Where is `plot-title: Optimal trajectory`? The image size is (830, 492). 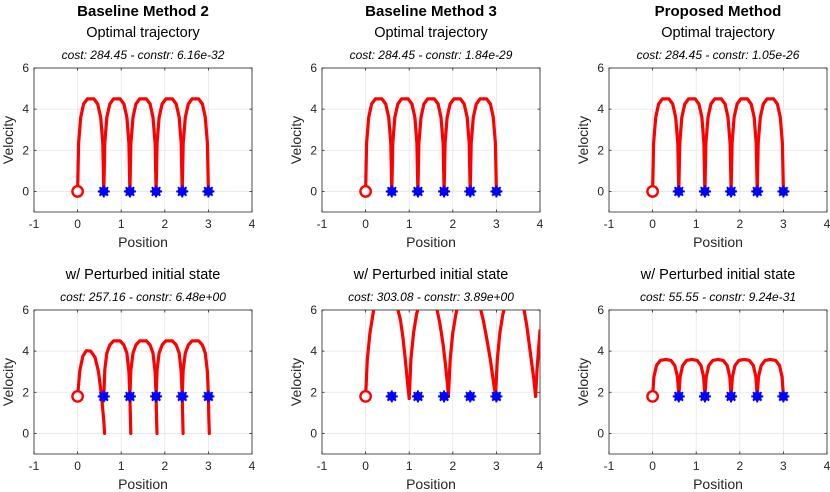 plot-title: Optimal trajectory is located at coordinates (718, 33).